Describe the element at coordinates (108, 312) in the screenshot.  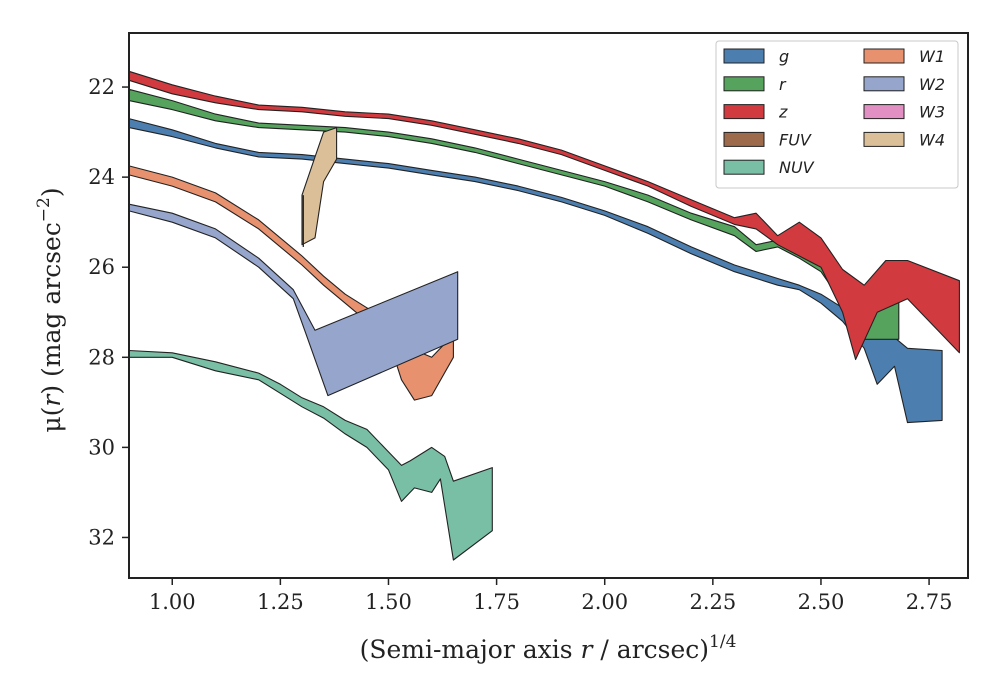
I see `y-axis: 22 24 26 28 30 32` at that location.